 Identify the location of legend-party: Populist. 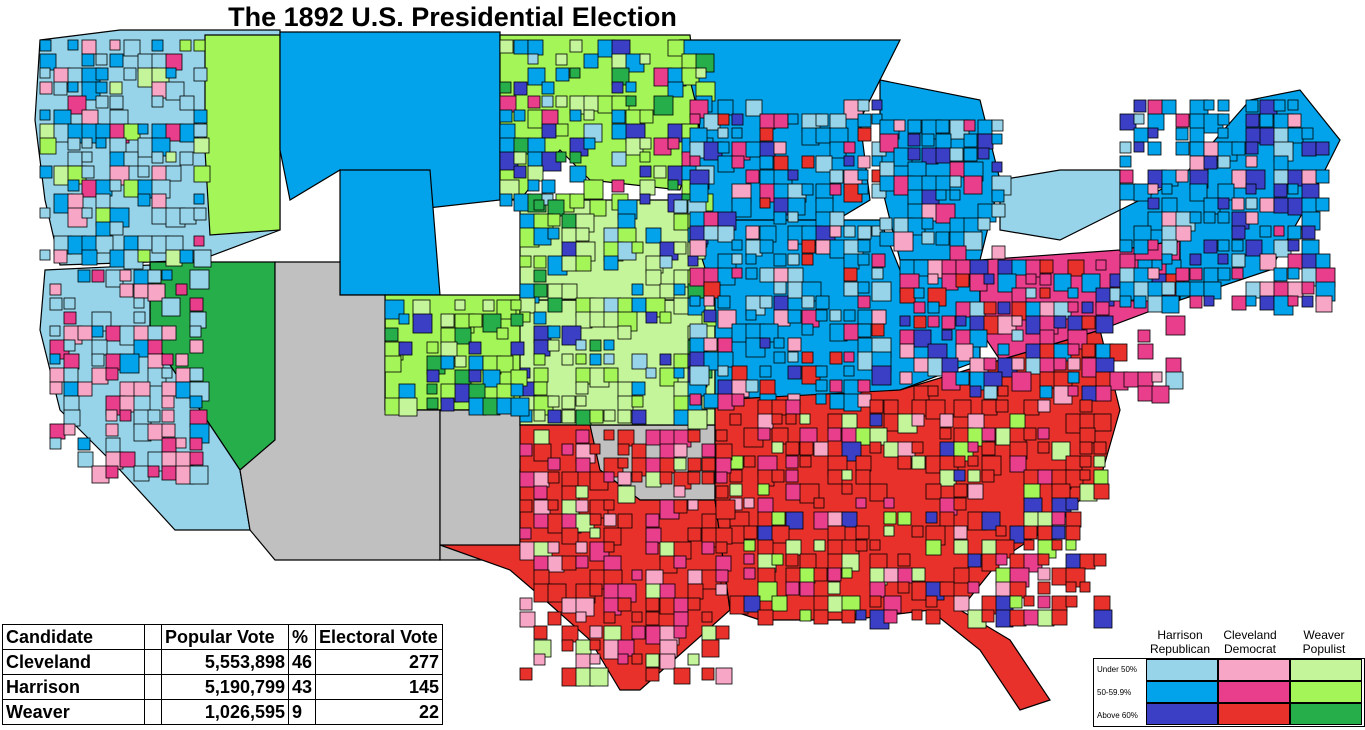
(1324, 649).